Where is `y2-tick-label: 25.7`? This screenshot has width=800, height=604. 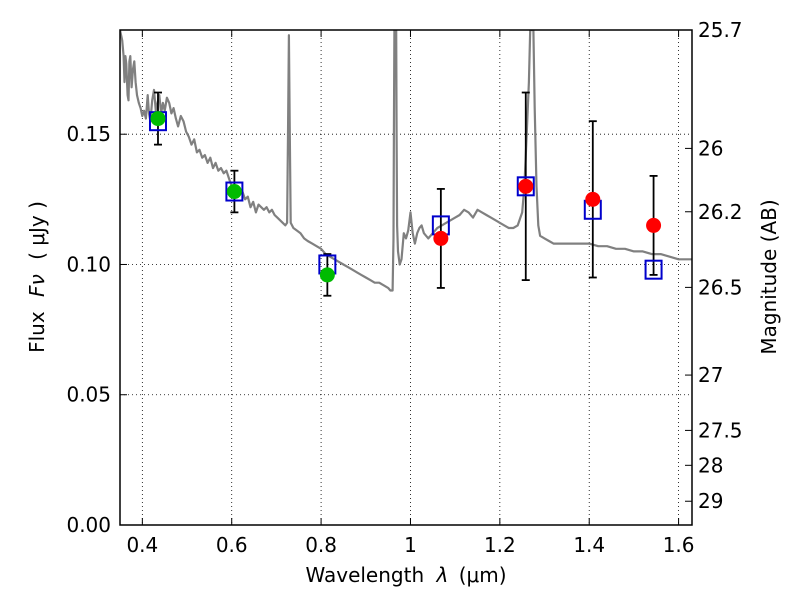 y2-tick-label: 25.7 is located at coordinates (720, 30).